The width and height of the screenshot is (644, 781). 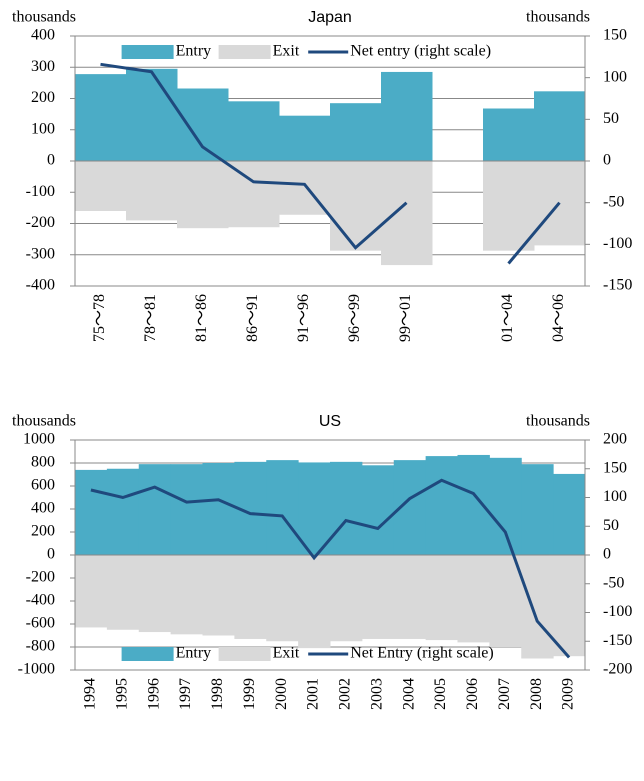 I want to click on x-tick-label: 86～91, so click(x=252, y=318).